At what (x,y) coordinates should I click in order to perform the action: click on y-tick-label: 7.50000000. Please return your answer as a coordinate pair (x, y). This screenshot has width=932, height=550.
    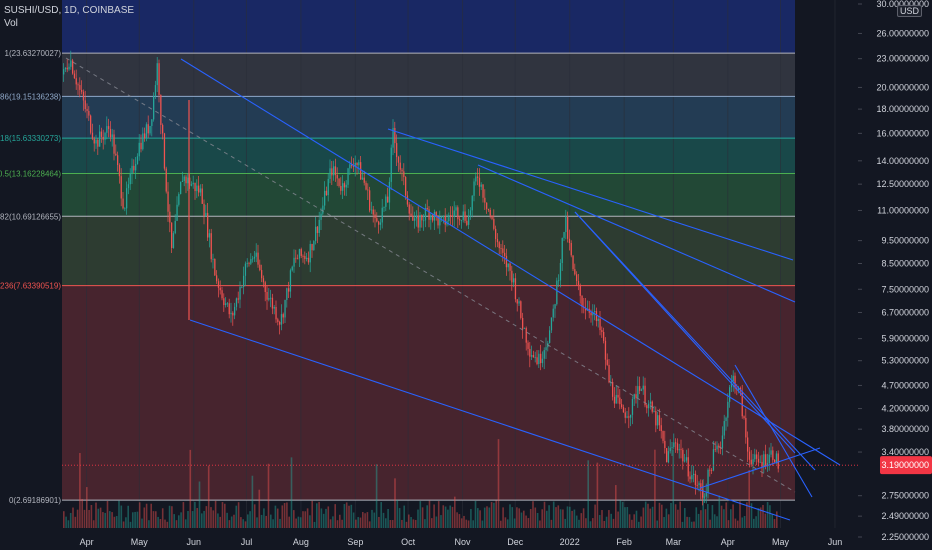
    Looking at the image, I should click on (905, 289).